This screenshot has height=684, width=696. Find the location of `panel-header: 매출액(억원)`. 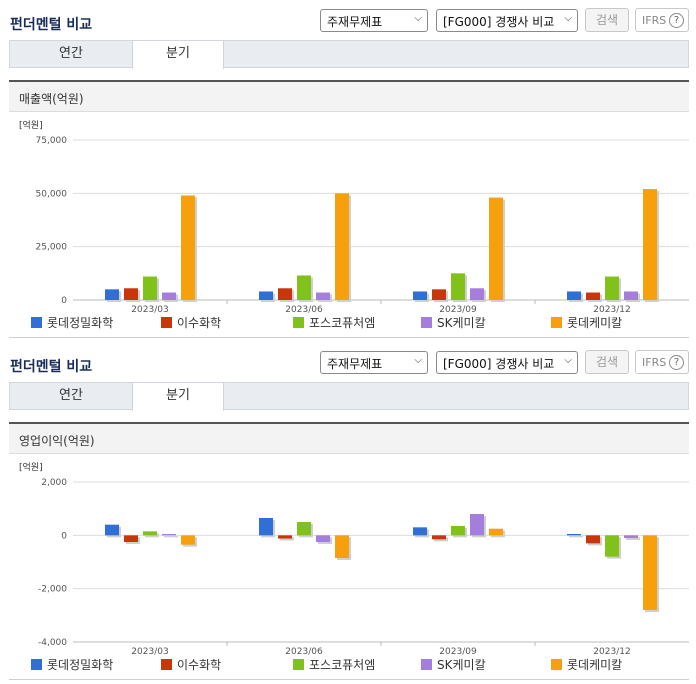

panel-header: 매출액(억원) is located at coordinates (349, 97).